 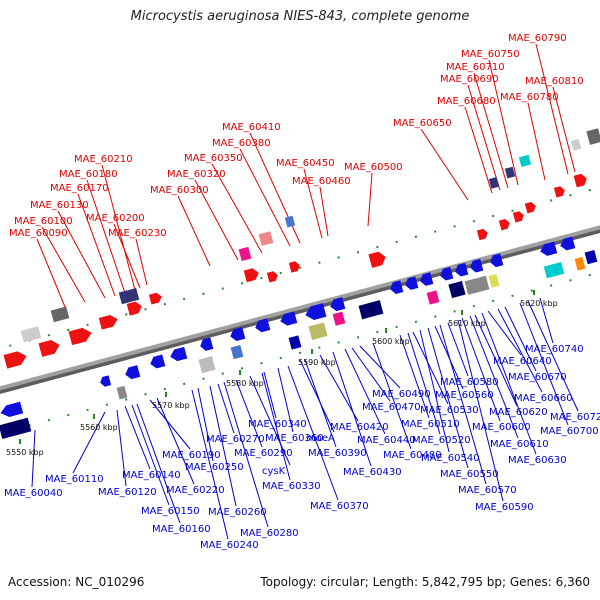 What do you see at coordinates (449, 410) in the screenshot?
I see `reverse-gene-label: MAE_60530` at bounding box center [449, 410].